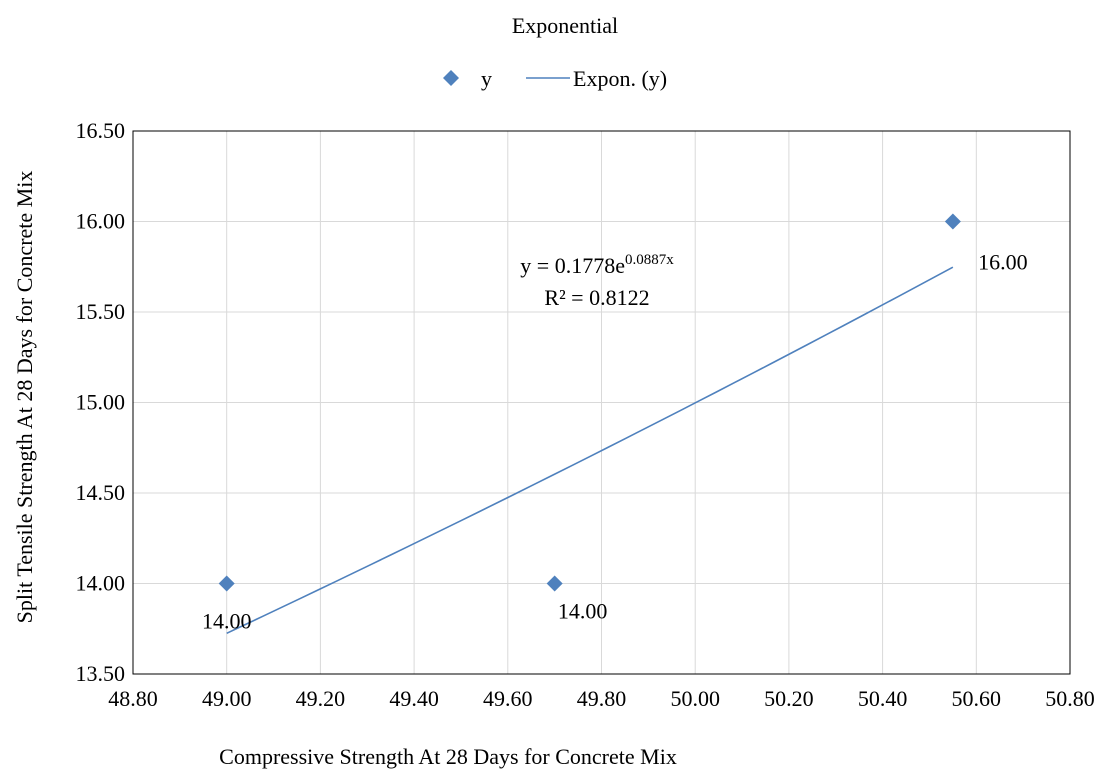 Image resolution: width=1106 pixels, height=774 pixels. Describe the element at coordinates (486, 78) in the screenshot. I see `legend-label-series: y` at that location.